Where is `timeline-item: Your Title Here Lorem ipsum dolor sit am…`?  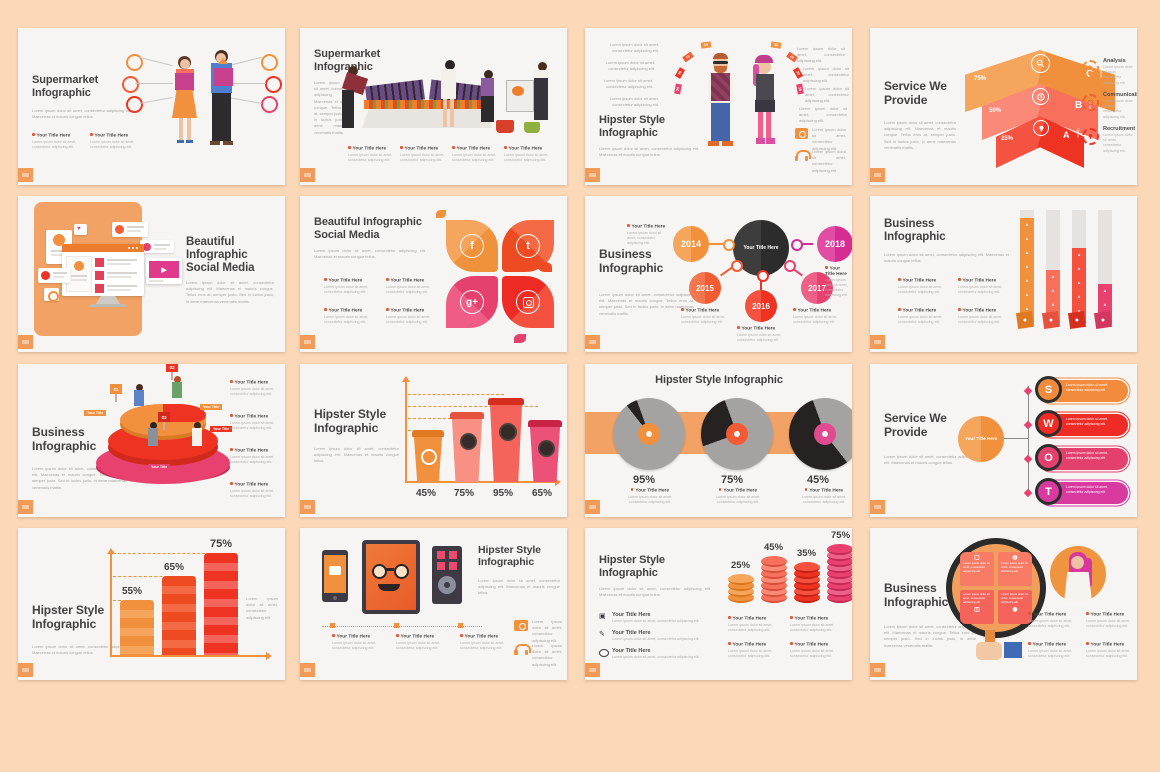
timeline-item: Your Title Here Lorem ipsum dolor sit am… is located at coordinates (421, 642).